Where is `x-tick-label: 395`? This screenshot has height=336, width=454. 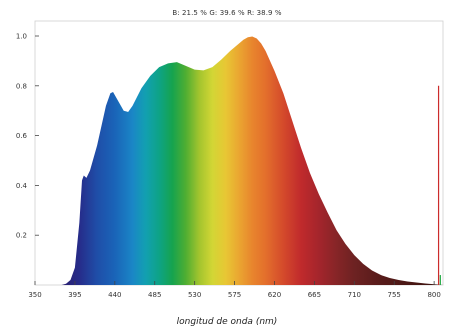 x-tick-label: 395 is located at coordinates (74, 295).